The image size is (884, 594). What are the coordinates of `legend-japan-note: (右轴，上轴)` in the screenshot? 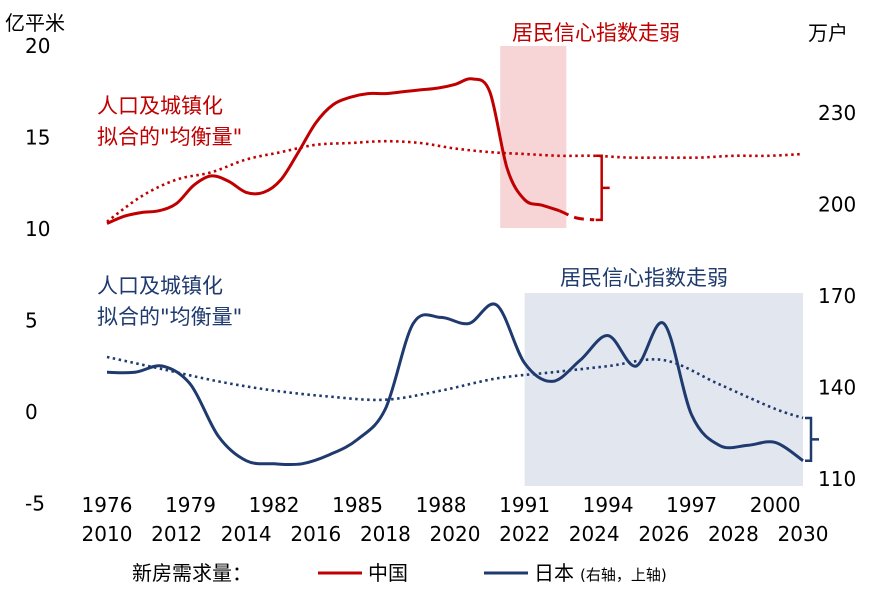 It's located at (623, 575).